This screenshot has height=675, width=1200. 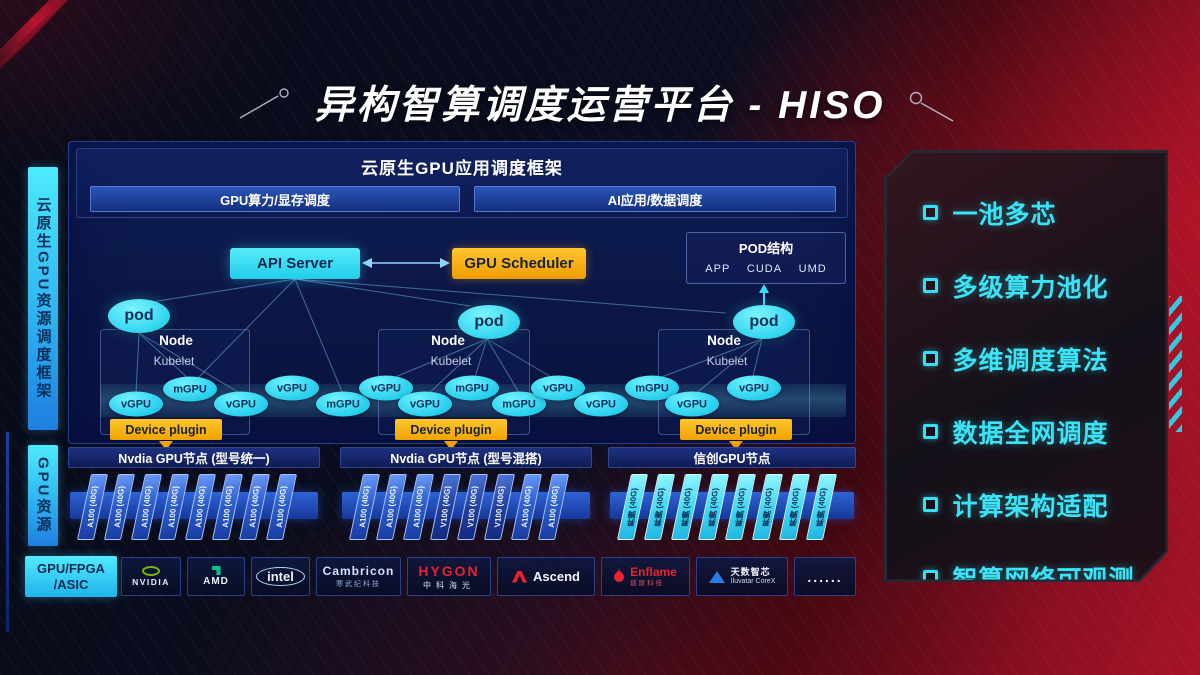 What do you see at coordinates (766, 248) in the screenshot?
I see `pod-structure-title: POD结构` at bounding box center [766, 248].